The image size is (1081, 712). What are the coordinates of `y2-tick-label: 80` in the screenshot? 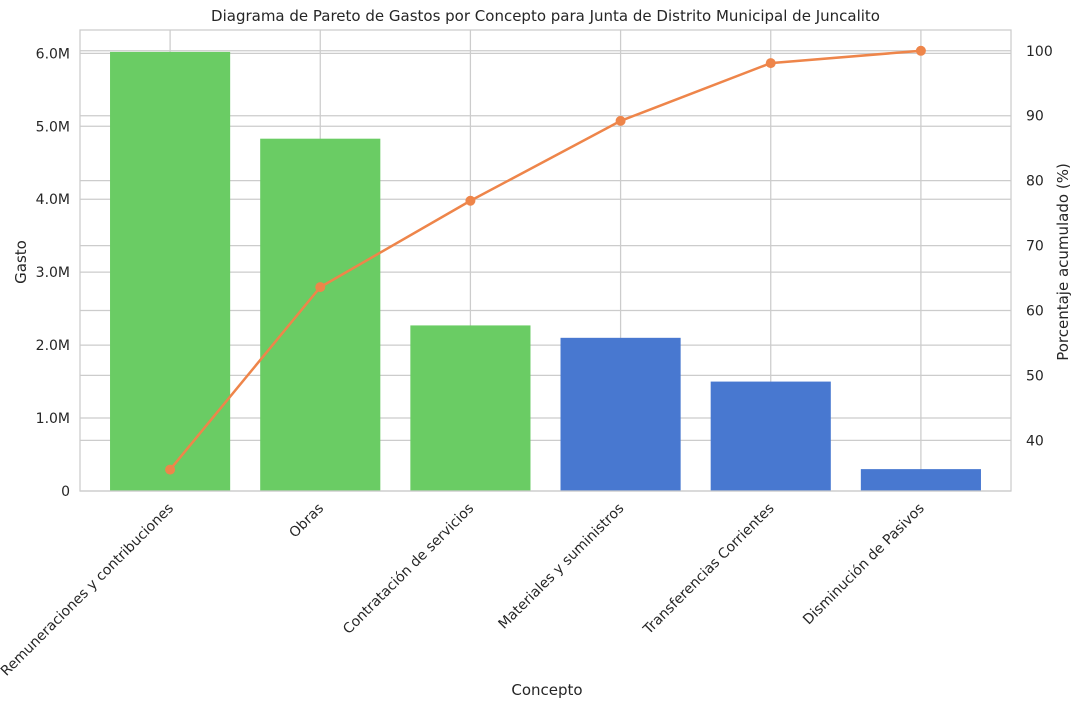 It's located at (1035, 182).